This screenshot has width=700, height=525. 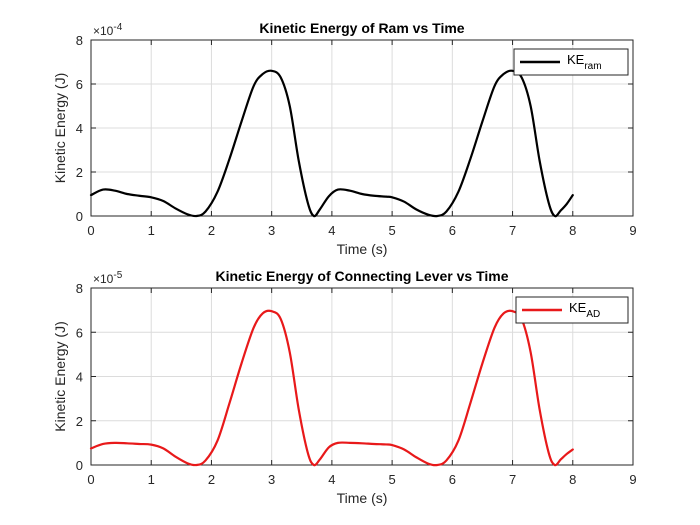 I want to click on y-tick-label: 6, so click(x=79, y=332).